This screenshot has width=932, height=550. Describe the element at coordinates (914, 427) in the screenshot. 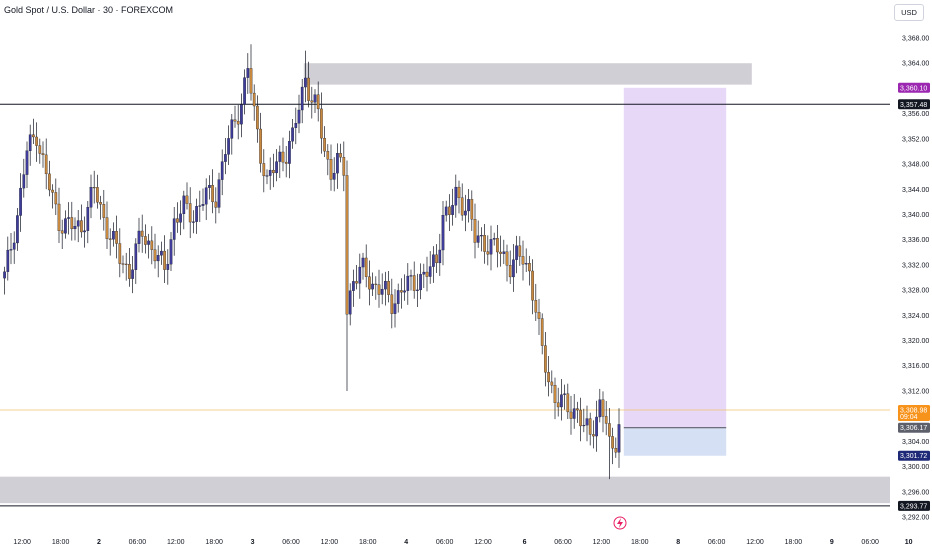

I see `price-tag: 3,306.17` at that location.